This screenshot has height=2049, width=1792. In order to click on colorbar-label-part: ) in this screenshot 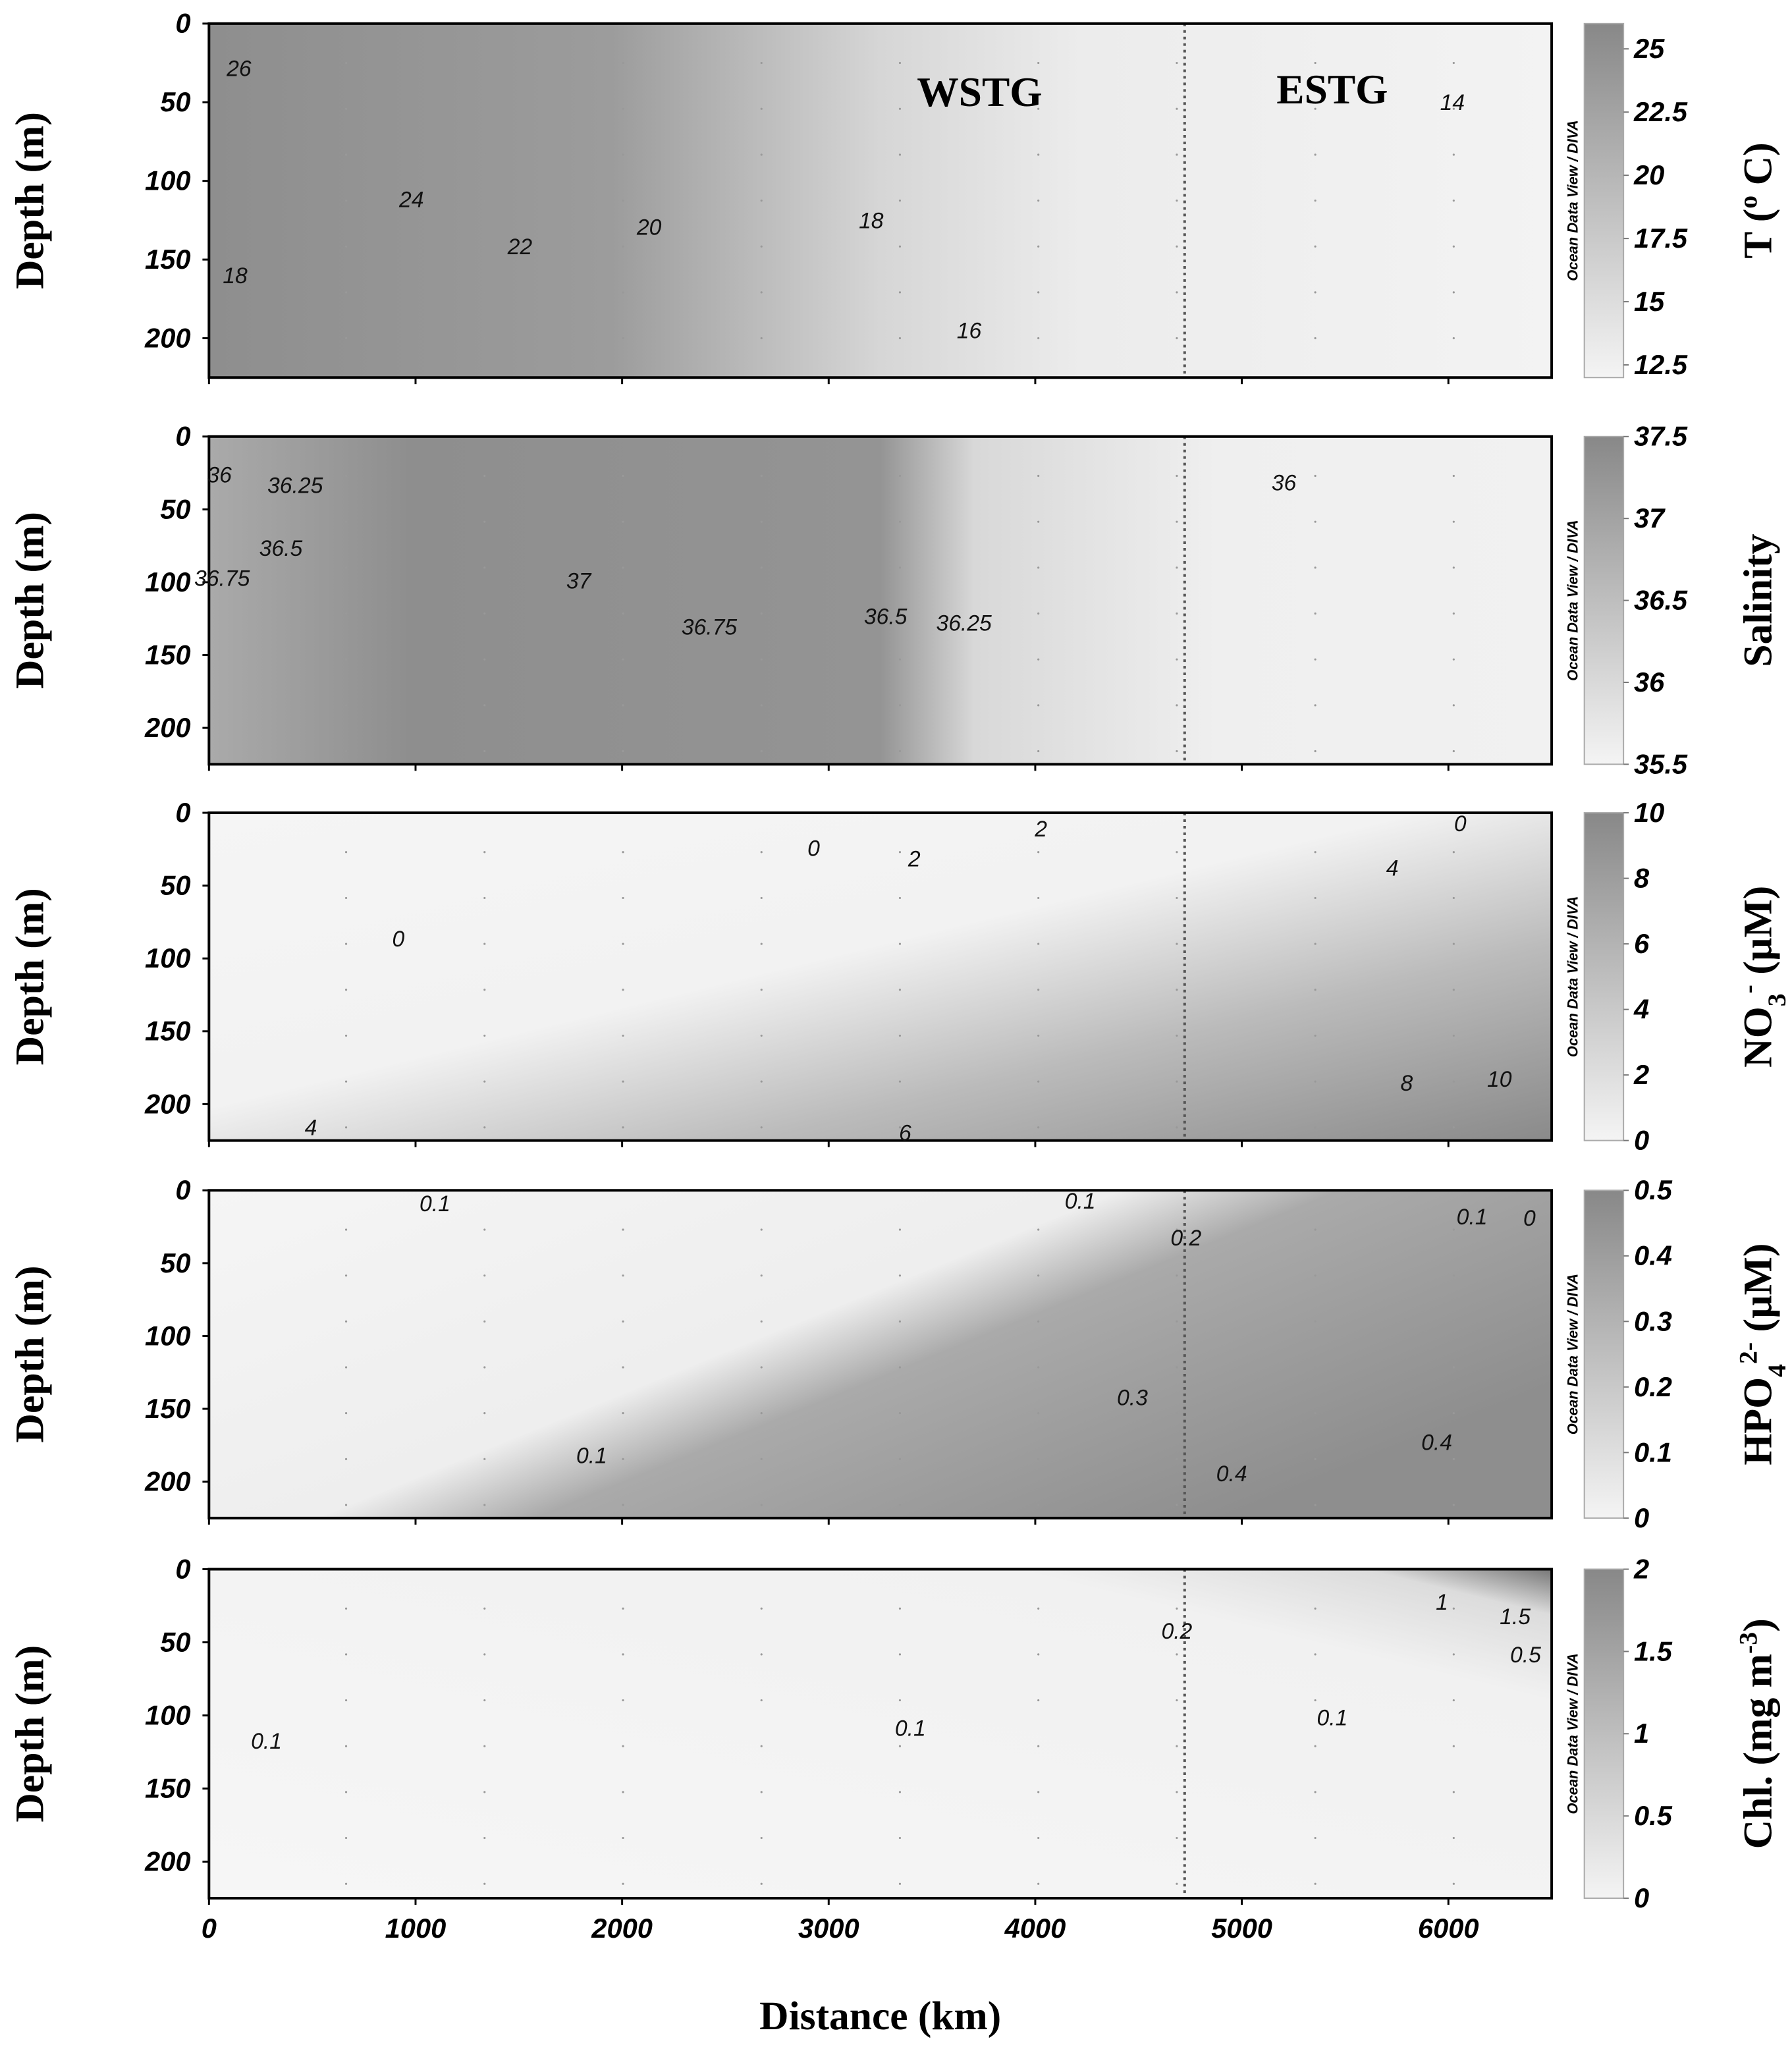, I will do `click(1757, 1625)`.